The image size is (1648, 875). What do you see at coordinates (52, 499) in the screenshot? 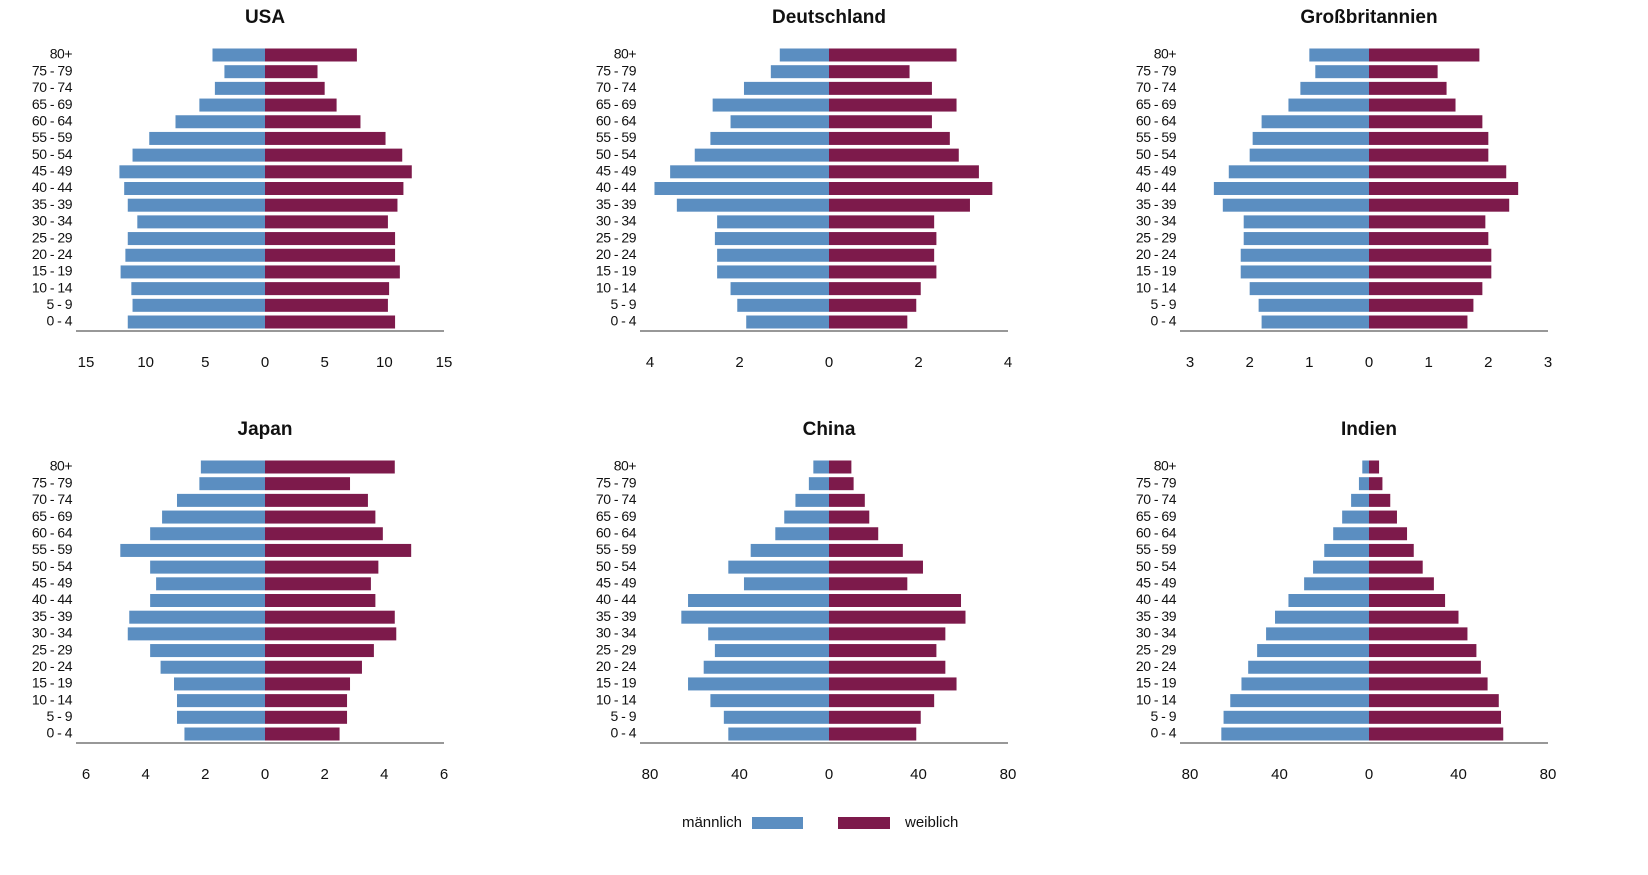
I see `category-label: 70 - 74` at bounding box center [52, 499].